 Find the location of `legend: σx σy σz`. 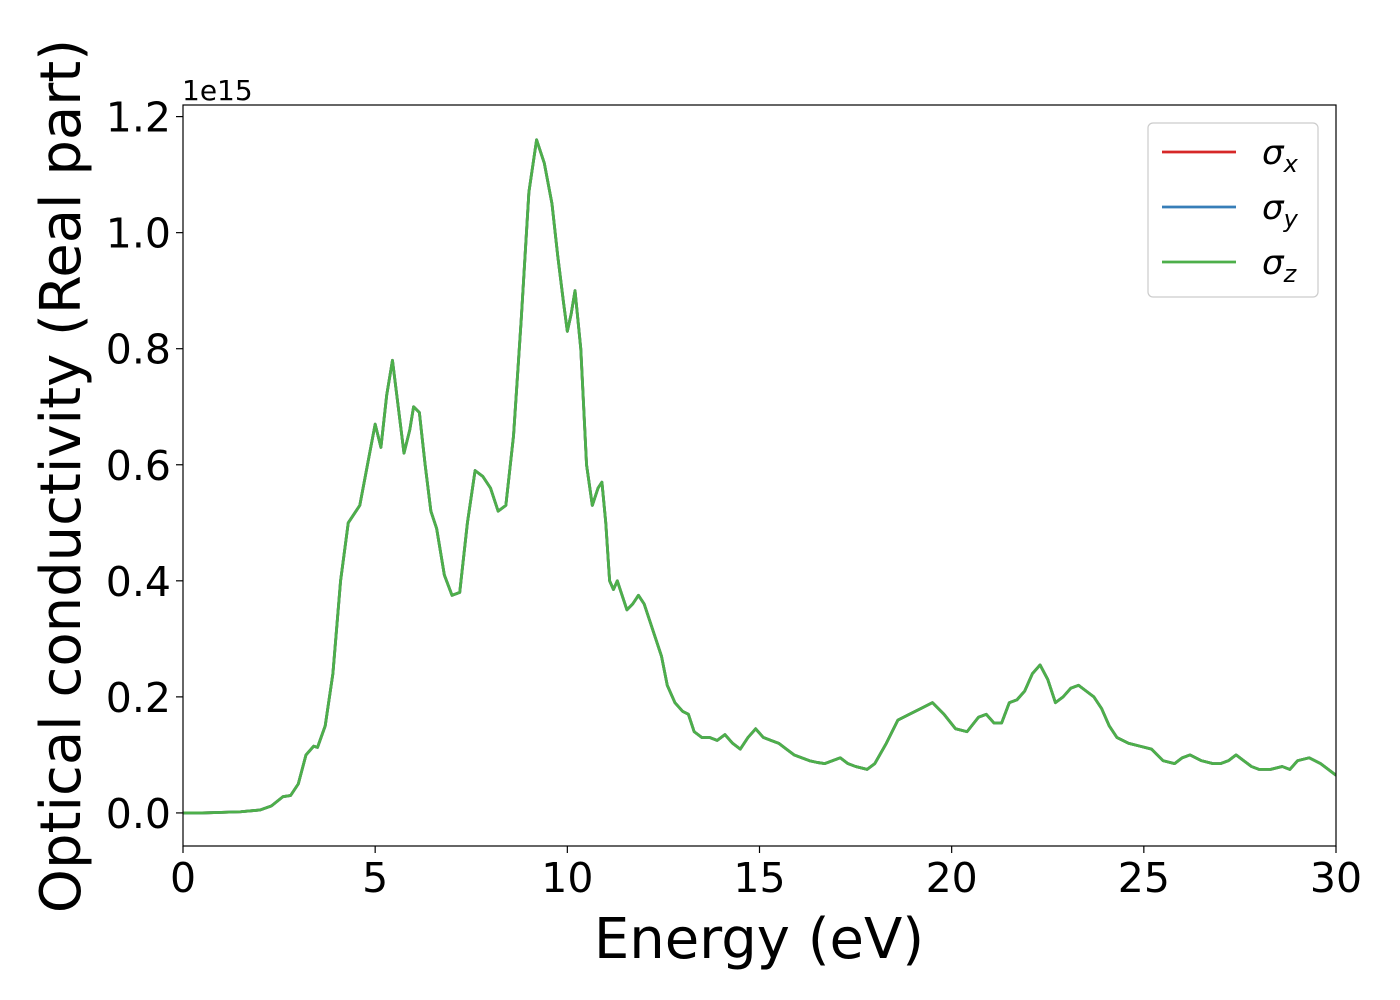

legend: σx σy σz is located at coordinates (1233, 210).